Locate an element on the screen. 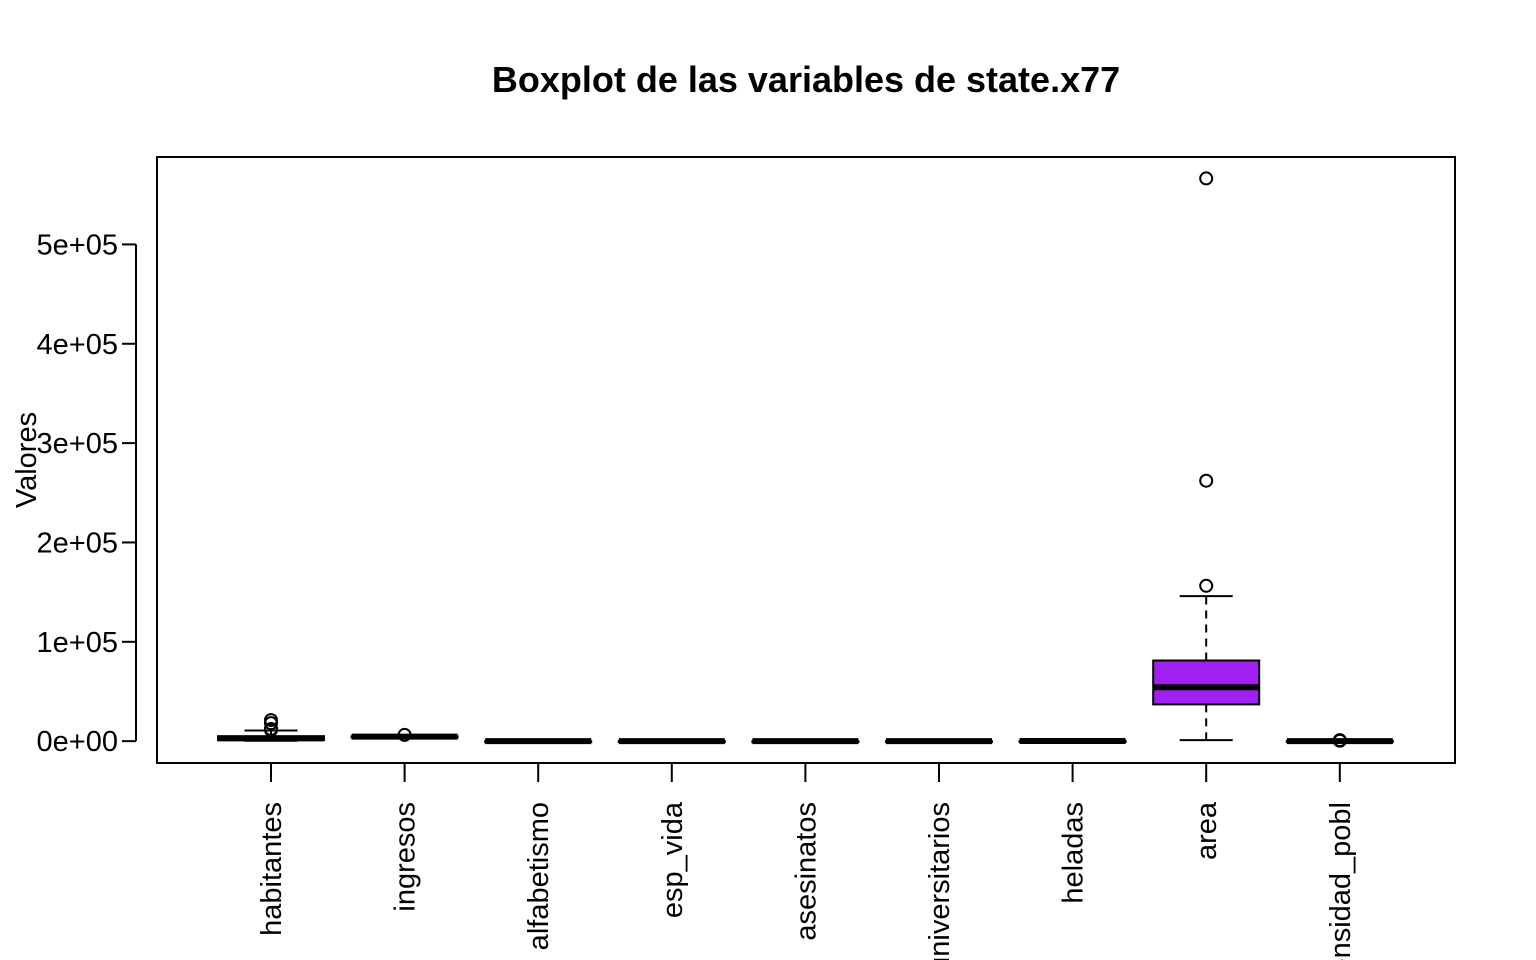 This screenshot has height=960, width=1536. x-tick-label: ingresos is located at coordinates (406, 857).